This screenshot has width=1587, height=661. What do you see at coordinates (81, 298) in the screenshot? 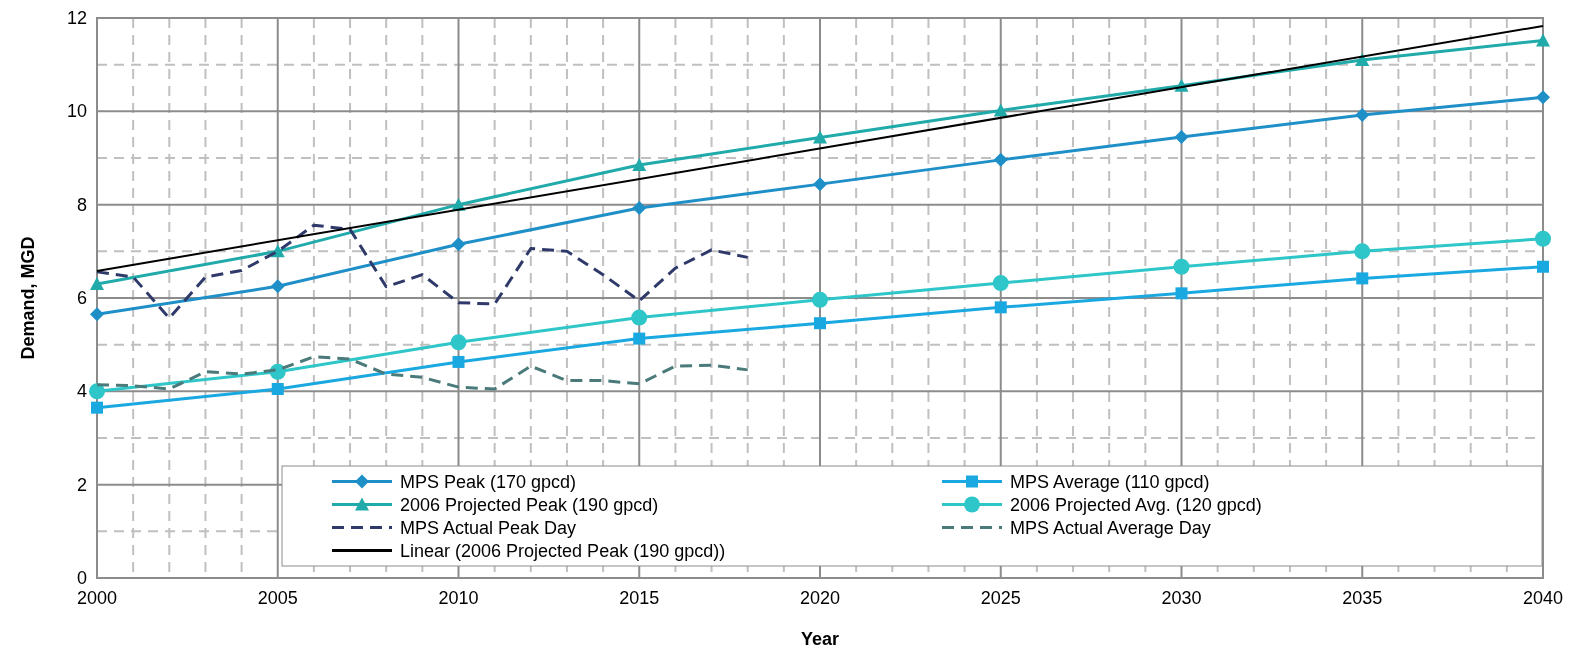
I see `y-tick-label: 6` at bounding box center [81, 298].